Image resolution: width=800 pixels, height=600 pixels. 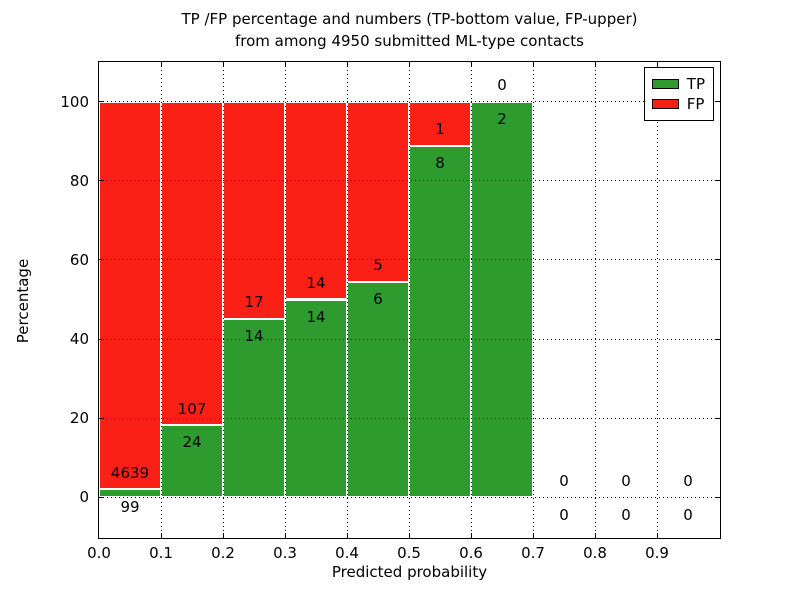 What do you see at coordinates (161, 553) in the screenshot?
I see `x-tick-label: 0.1` at bounding box center [161, 553].